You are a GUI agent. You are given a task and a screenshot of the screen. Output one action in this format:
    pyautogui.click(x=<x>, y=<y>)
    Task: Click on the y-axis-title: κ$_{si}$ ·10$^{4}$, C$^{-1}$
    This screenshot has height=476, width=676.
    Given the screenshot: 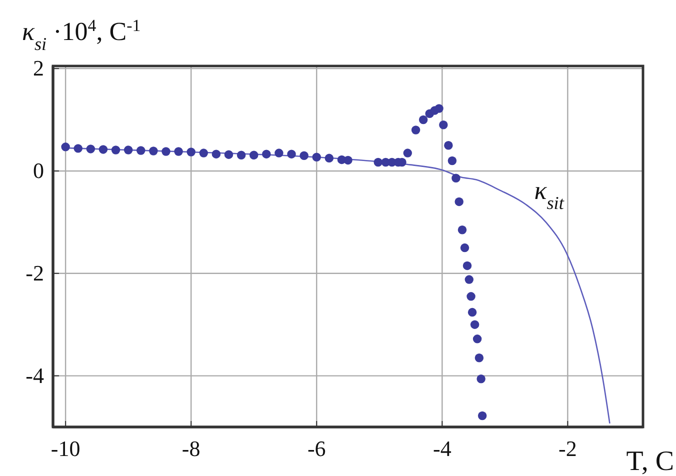 What is the action you would take?
    pyautogui.click(x=81, y=35)
    